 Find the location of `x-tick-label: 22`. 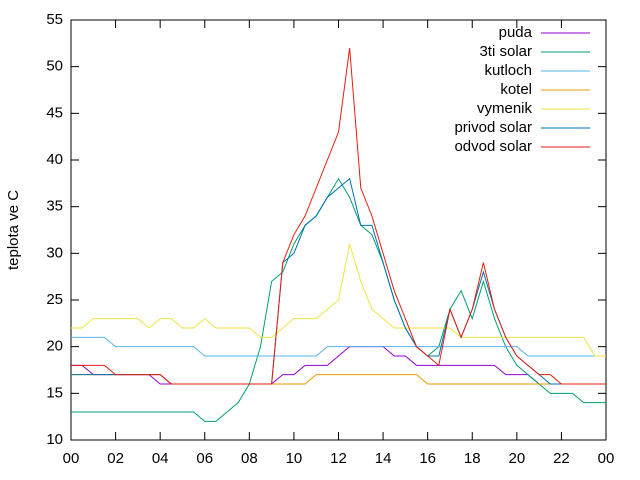

x-tick-label: 22 is located at coordinates (561, 458).